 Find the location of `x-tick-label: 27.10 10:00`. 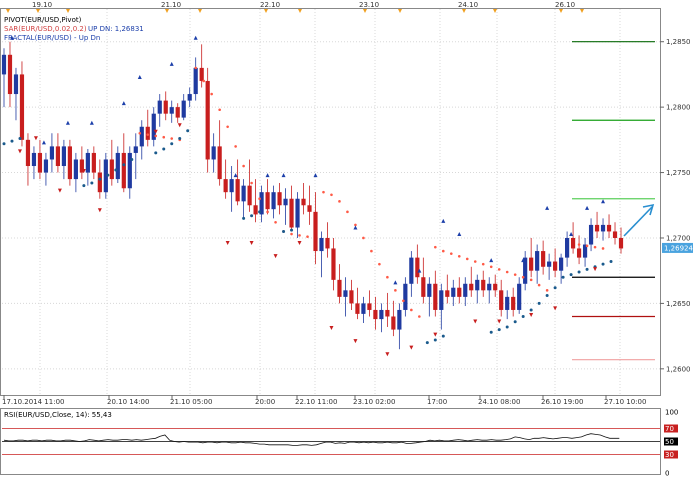

x-tick-label: 27.10 10:00 is located at coordinates (625, 402).